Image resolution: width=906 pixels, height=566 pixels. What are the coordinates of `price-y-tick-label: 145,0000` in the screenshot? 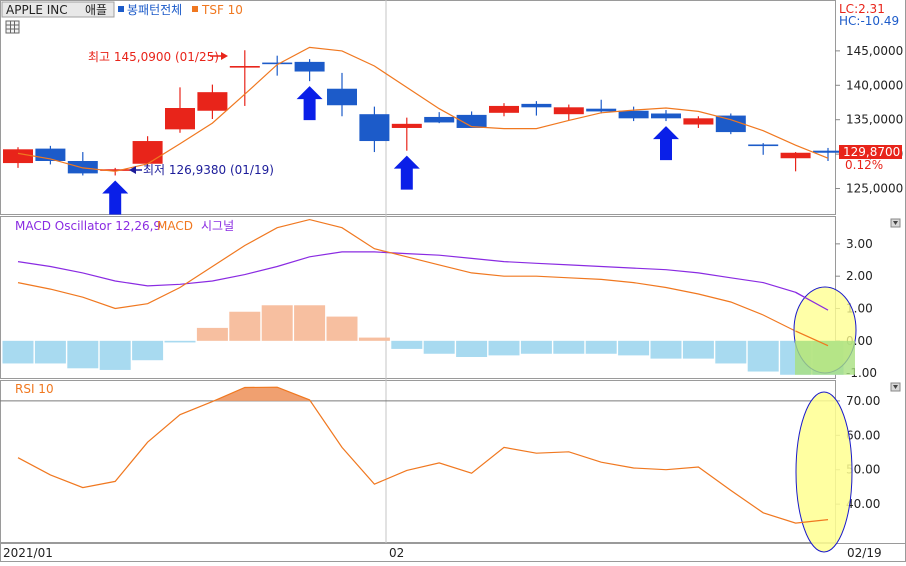 It's located at (874, 51).